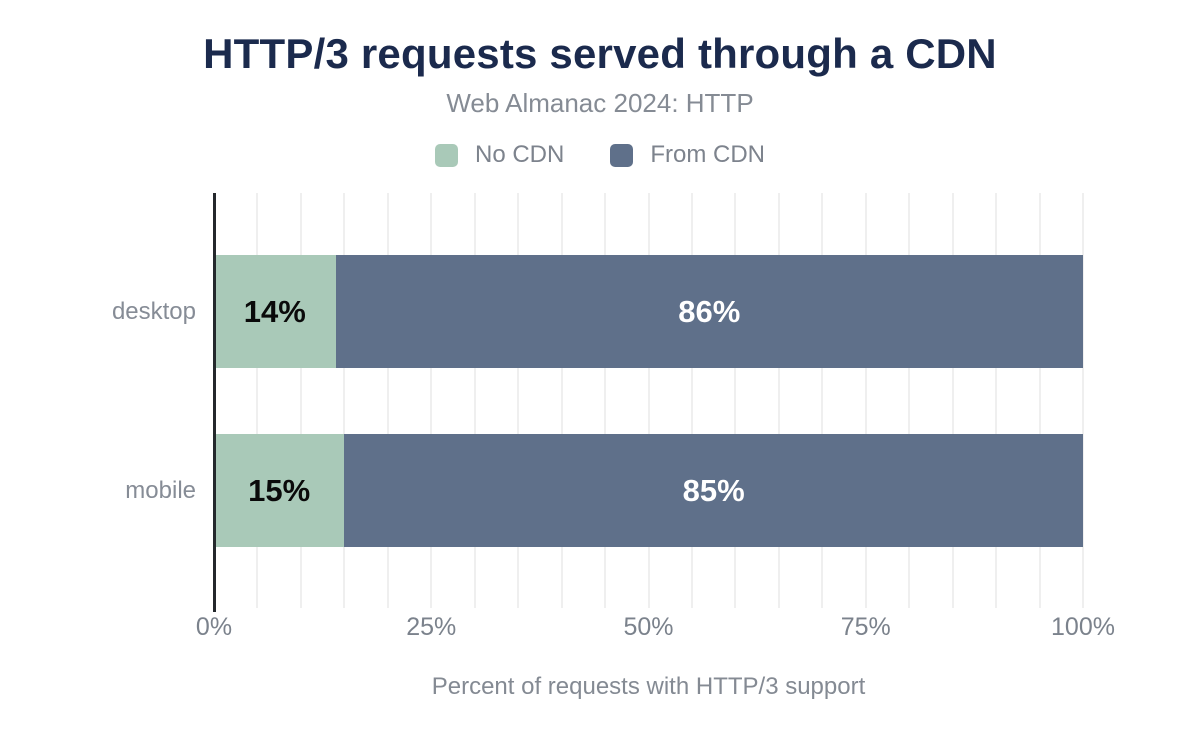 This screenshot has width=1200, height=742. Describe the element at coordinates (446, 155) in the screenshot. I see `no-cdn-swatch-icon` at that location.